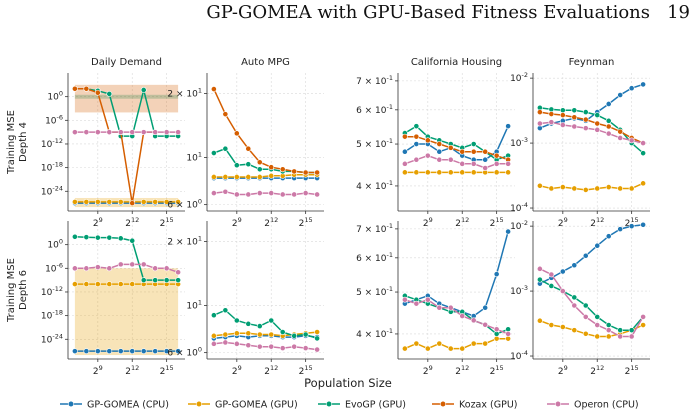 This screenshot has height=417, width=696. What do you see at coordinates (374, 143) in the screenshot?
I see `y-tick-label: 5 × 10⁻¹` at bounding box center [374, 143].